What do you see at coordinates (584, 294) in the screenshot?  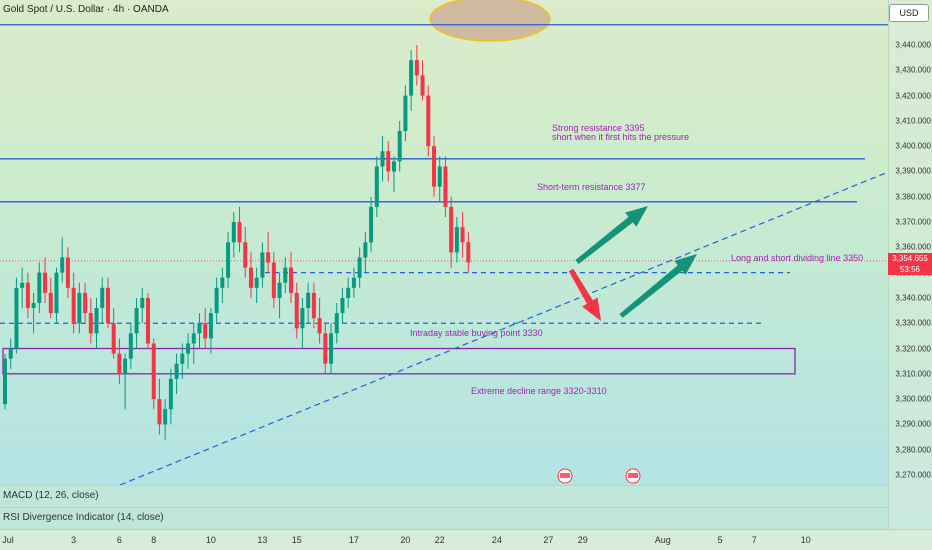 I see `down-arrow-shape` at bounding box center [584, 294].